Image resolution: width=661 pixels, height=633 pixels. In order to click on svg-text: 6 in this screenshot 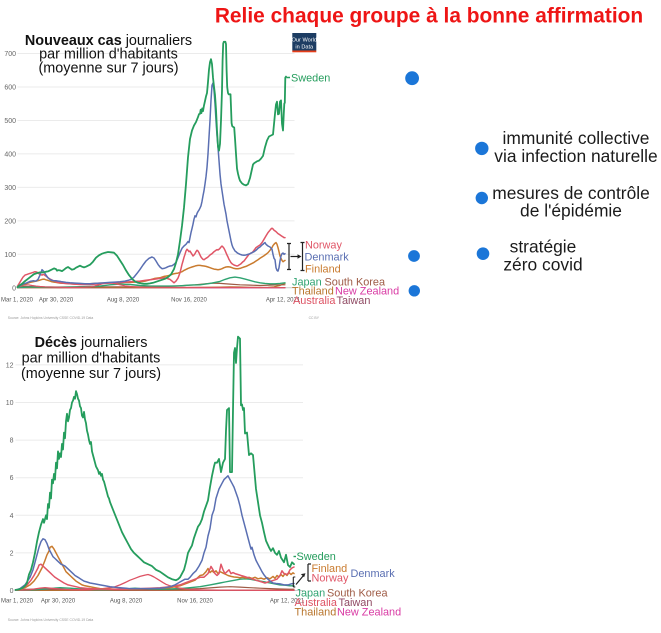, I will do `click(12, 478)`.